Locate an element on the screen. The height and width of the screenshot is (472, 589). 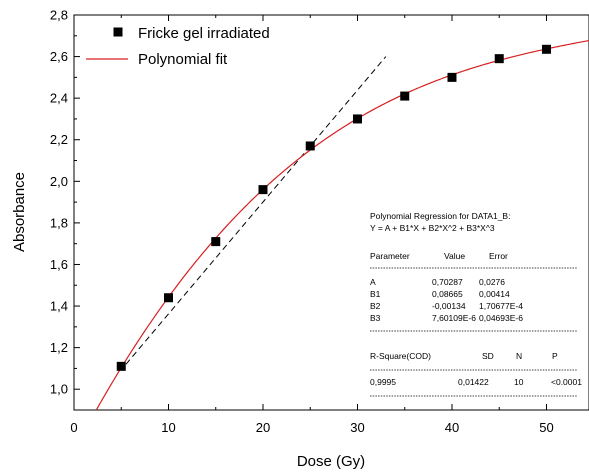
header-error: Error is located at coordinates (498, 256).